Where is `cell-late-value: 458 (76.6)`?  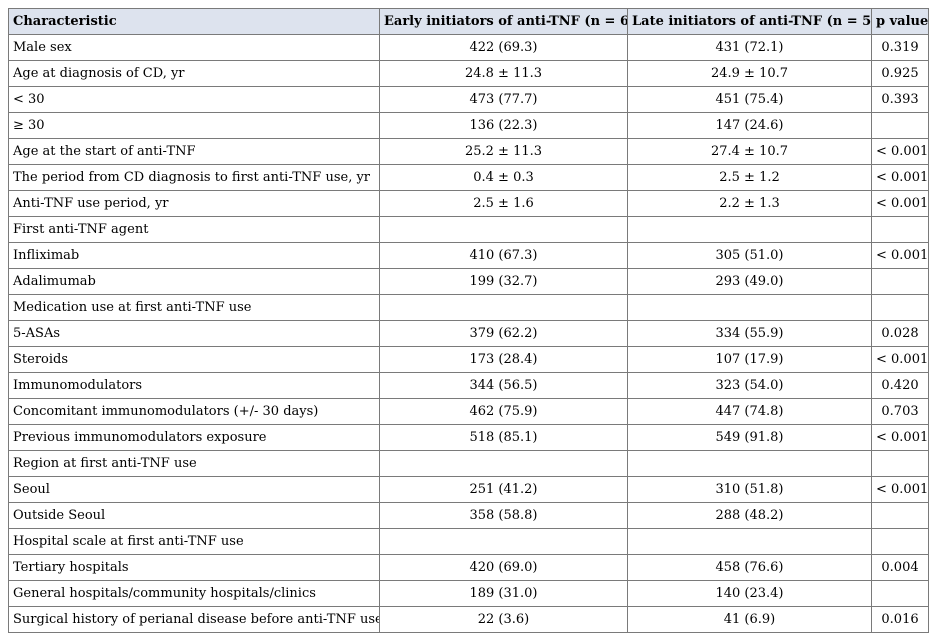 cell-late-value: 458 (76.6) is located at coordinates (749, 567).